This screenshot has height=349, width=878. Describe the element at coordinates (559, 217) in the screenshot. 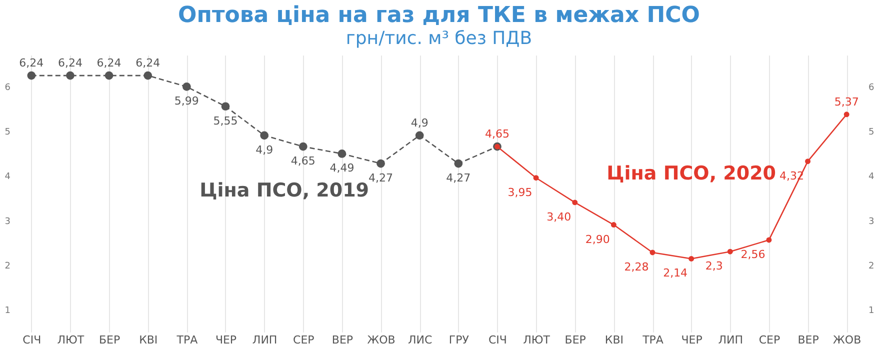

I see `data-label: 3,40` at that location.